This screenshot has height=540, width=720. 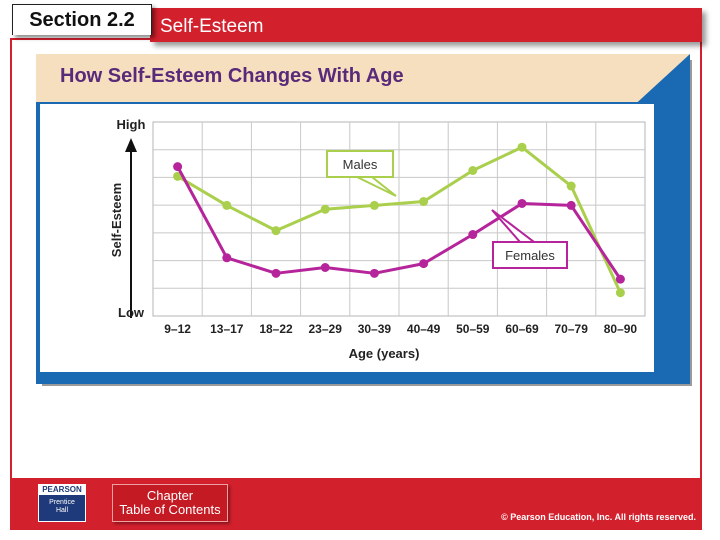 What do you see at coordinates (62, 510) in the screenshot?
I see `hall-label: Hall` at bounding box center [62, 510].